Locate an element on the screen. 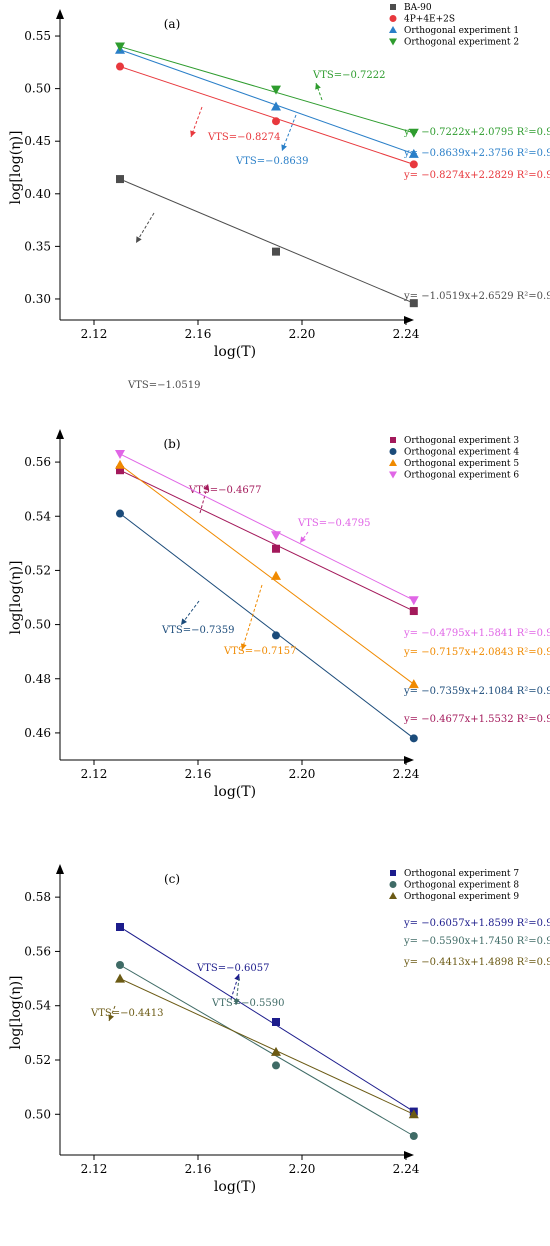 The height and width of the screenshot is (1246, 550). equation-label: y= −0.5590x+1.7450 R²=0.996 is located at coordinates (476, 941).